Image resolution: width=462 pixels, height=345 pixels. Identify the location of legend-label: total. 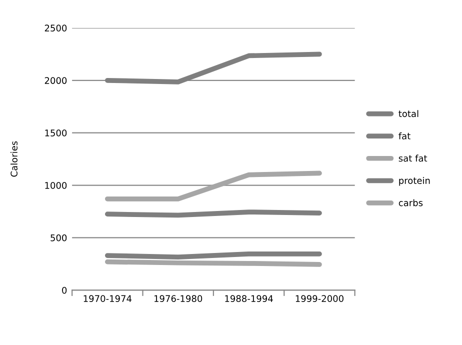
(408, 114).